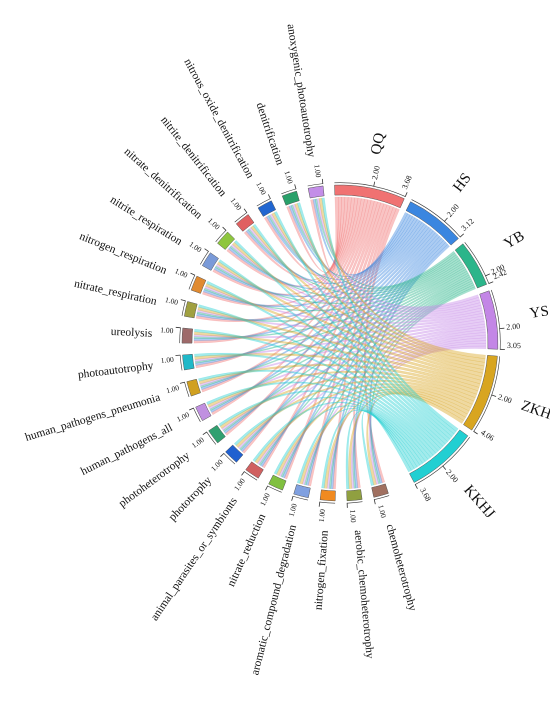  What do you see at coordinates (269, 134) in the screenshot?
I see `target-label: denitrification` at bounding box center [269, 134].